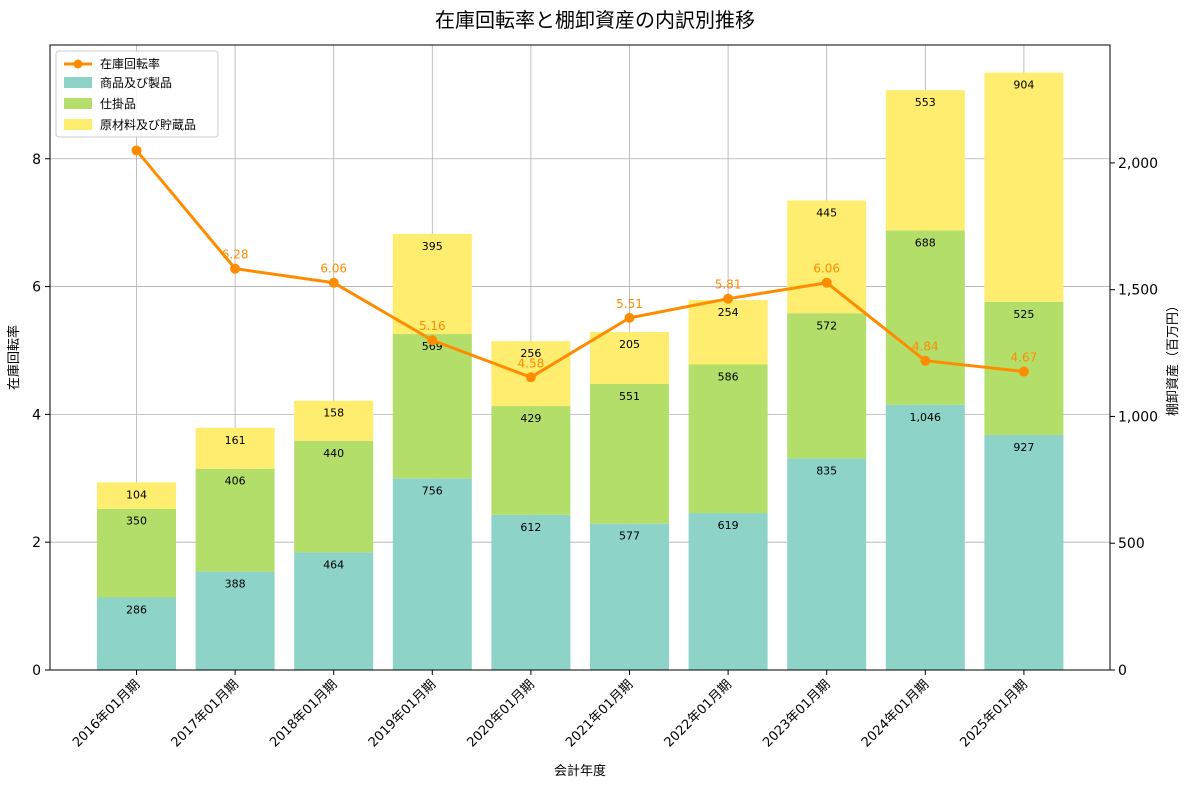  What do you see at coordinates (1122, 671) in the screenshot?
I see `y-right-tick-label: 0` at bounding box center [1122, 671].